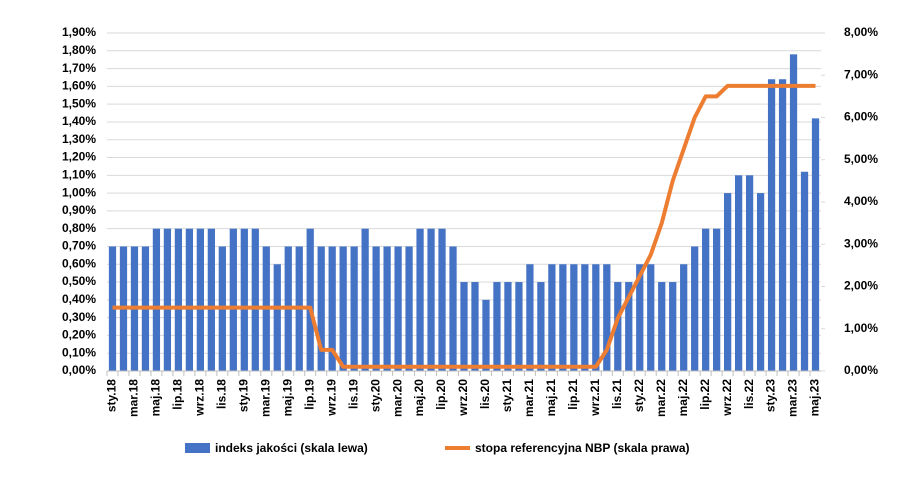 This screenshot has width=920, height=478. What do you see at coordinates (79, 192) in the screenshot?
I see `y-tick-label: 1,00%` at bounding box center [79, 192].